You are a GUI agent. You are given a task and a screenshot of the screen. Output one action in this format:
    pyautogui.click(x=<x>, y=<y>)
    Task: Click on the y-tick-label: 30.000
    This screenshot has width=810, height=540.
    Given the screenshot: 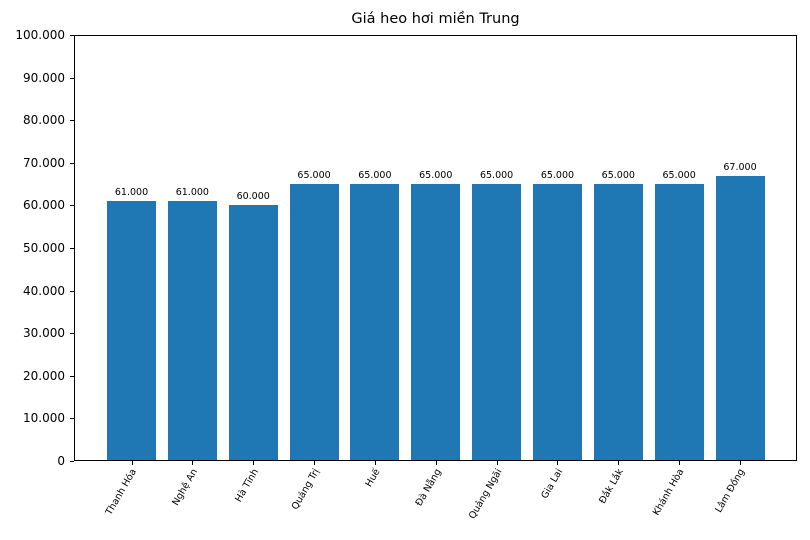 What is the action you would take?
    pyautogui.click(x=44, y=333)
    